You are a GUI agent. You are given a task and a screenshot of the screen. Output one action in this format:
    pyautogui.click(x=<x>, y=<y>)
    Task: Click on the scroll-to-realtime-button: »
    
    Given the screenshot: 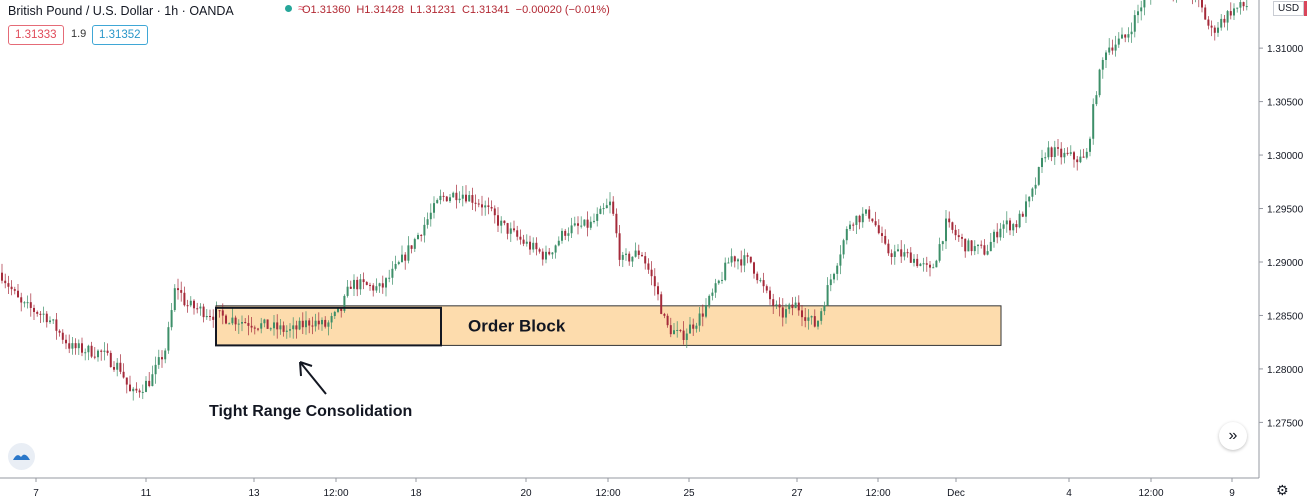 What is the action you would take?
    pyautogui.click(x=1233, y=436)
    